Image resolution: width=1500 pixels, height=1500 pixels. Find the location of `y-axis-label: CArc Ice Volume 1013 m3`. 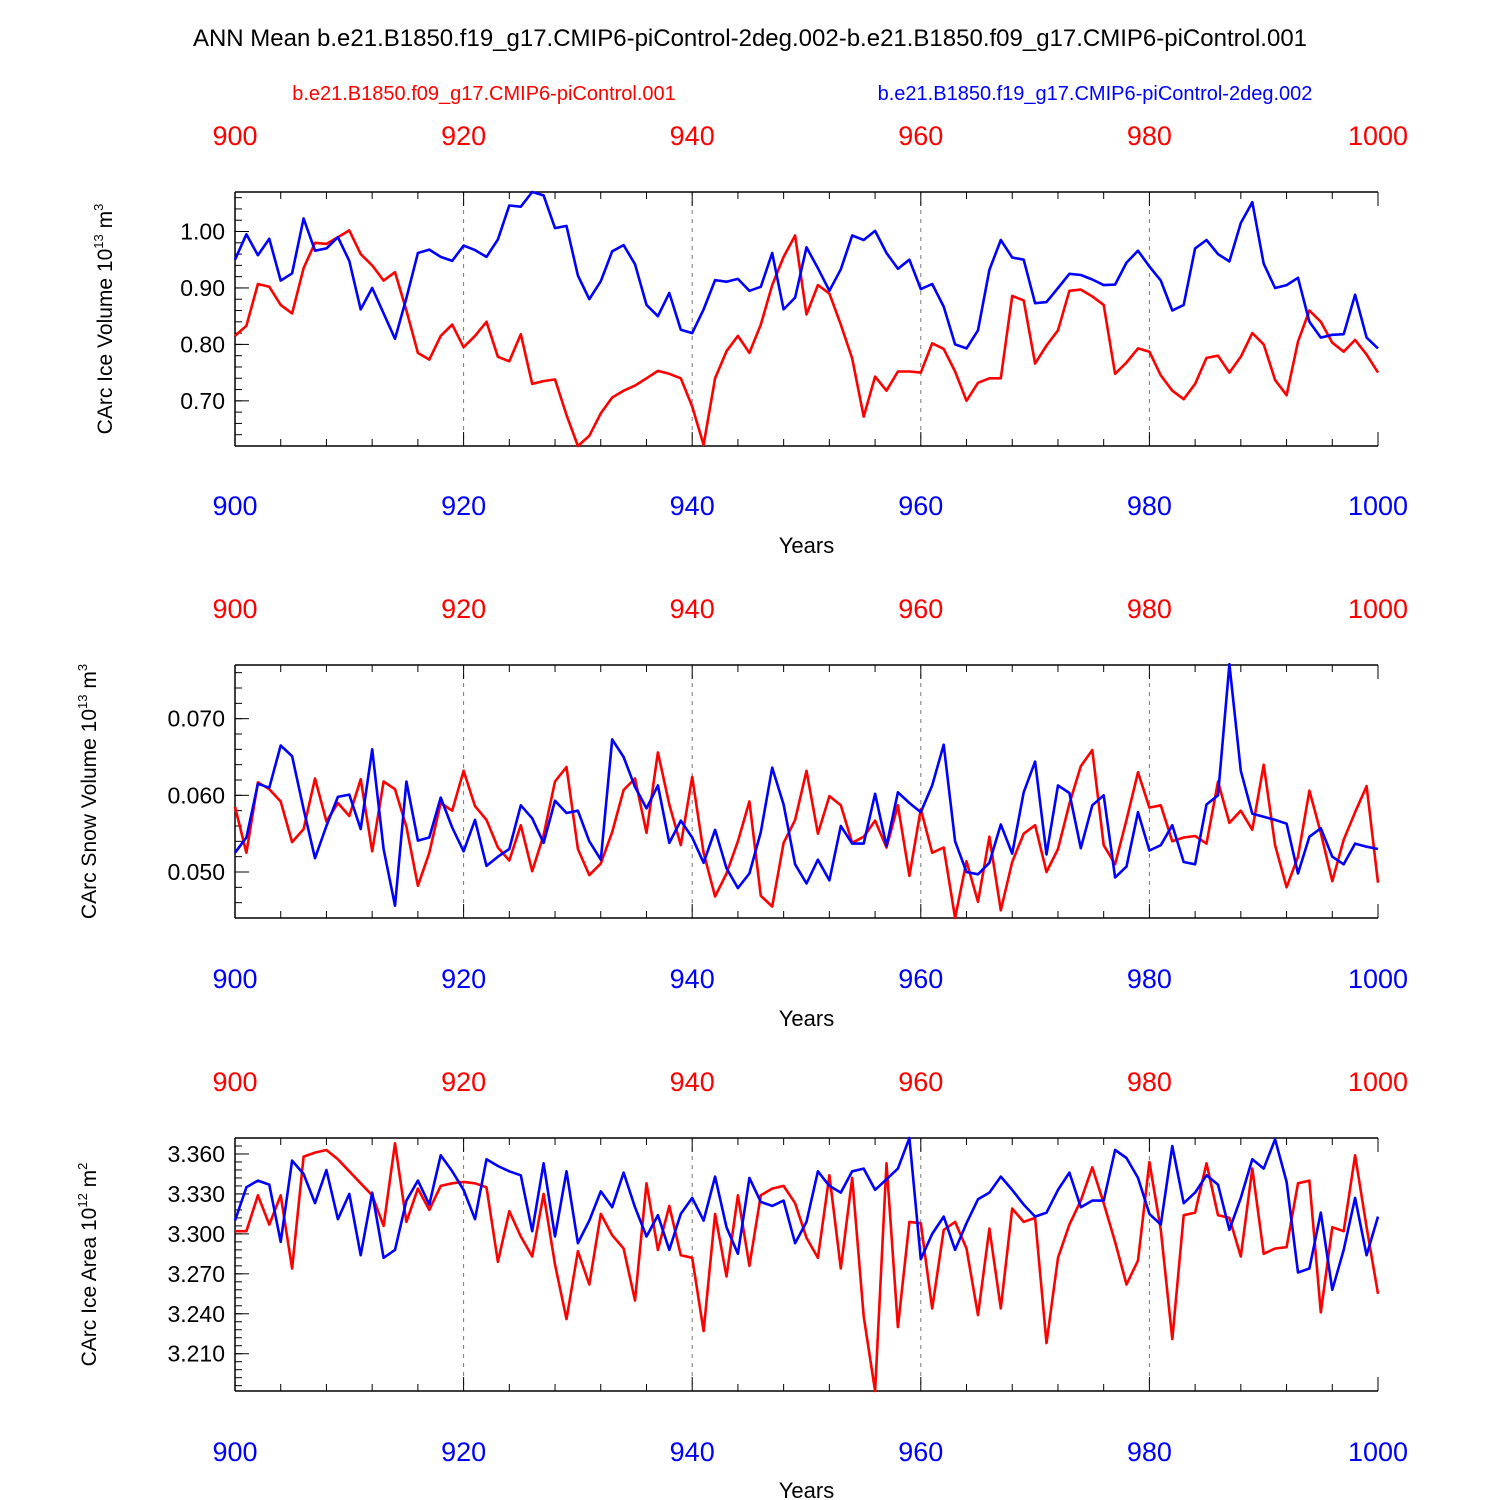

y-axis-label: CArc Ice Volume 1013 m3 is located at coordinates (104, 319).